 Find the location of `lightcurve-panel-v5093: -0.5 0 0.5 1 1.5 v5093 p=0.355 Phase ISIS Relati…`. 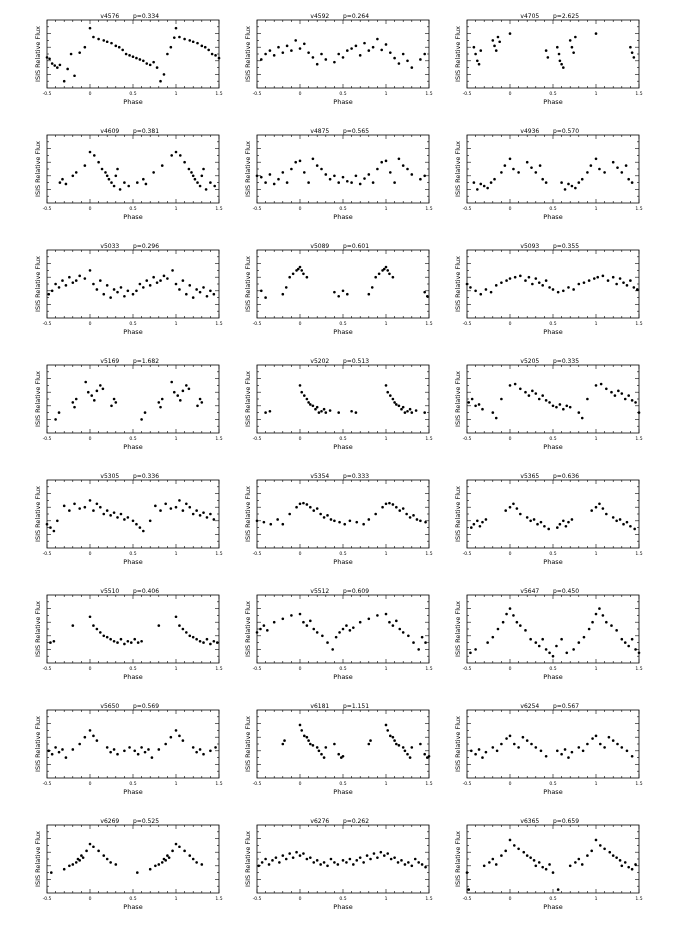

lightcurve-panel-v5093: -0.5 0 0.5 1 1.5 v5093 p=0.355 Phase ISIS Relati… is located at coordinates (542, 292).